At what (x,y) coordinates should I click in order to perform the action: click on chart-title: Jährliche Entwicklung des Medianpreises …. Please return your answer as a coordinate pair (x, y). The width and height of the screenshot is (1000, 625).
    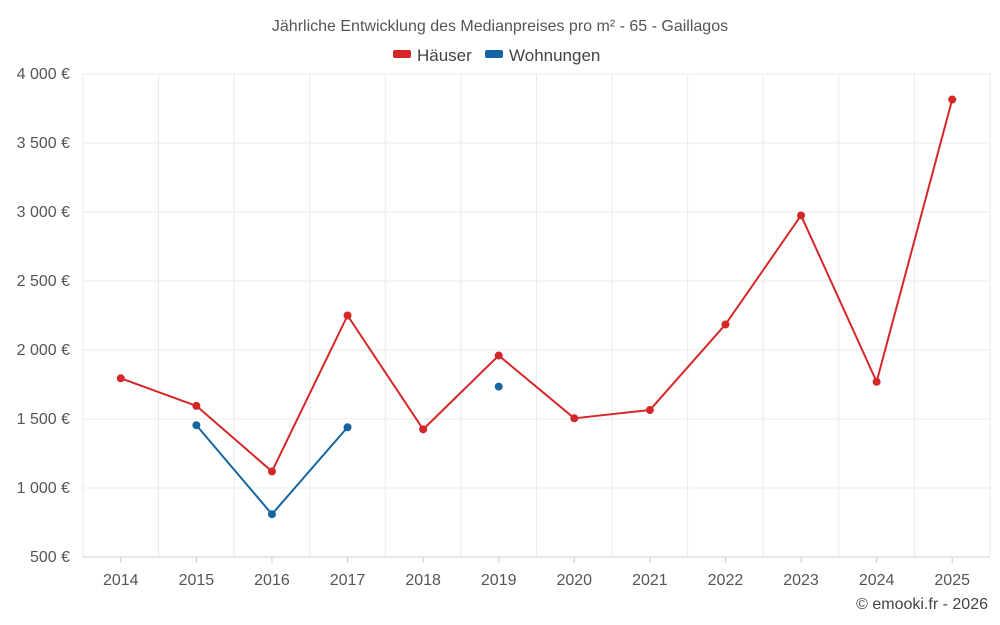
    Looking at the image, I should click on (500, 26).